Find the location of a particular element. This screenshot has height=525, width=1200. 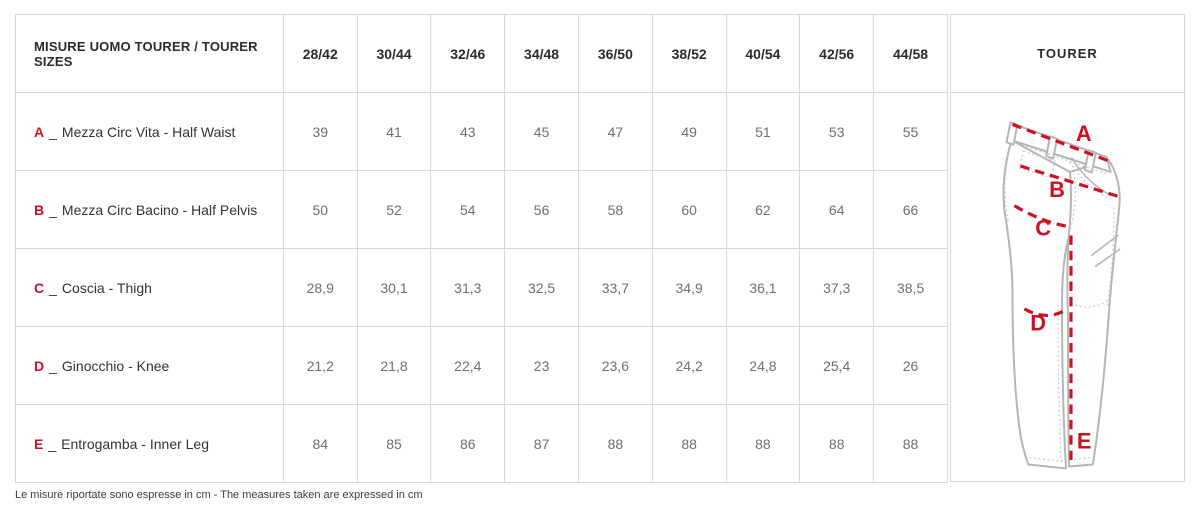

row-label: E _ Entrogamba - Inner Leg is located at coordinates (149, 443).